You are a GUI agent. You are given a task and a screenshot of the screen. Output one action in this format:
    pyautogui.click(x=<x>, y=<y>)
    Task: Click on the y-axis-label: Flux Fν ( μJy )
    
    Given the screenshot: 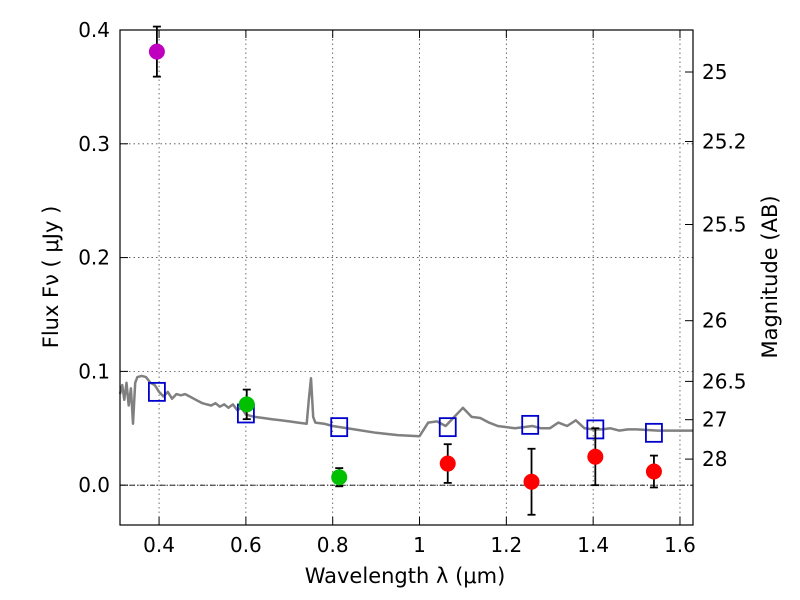 What is the action you would take?
    pyautogui.click(x=51, y=277)
    